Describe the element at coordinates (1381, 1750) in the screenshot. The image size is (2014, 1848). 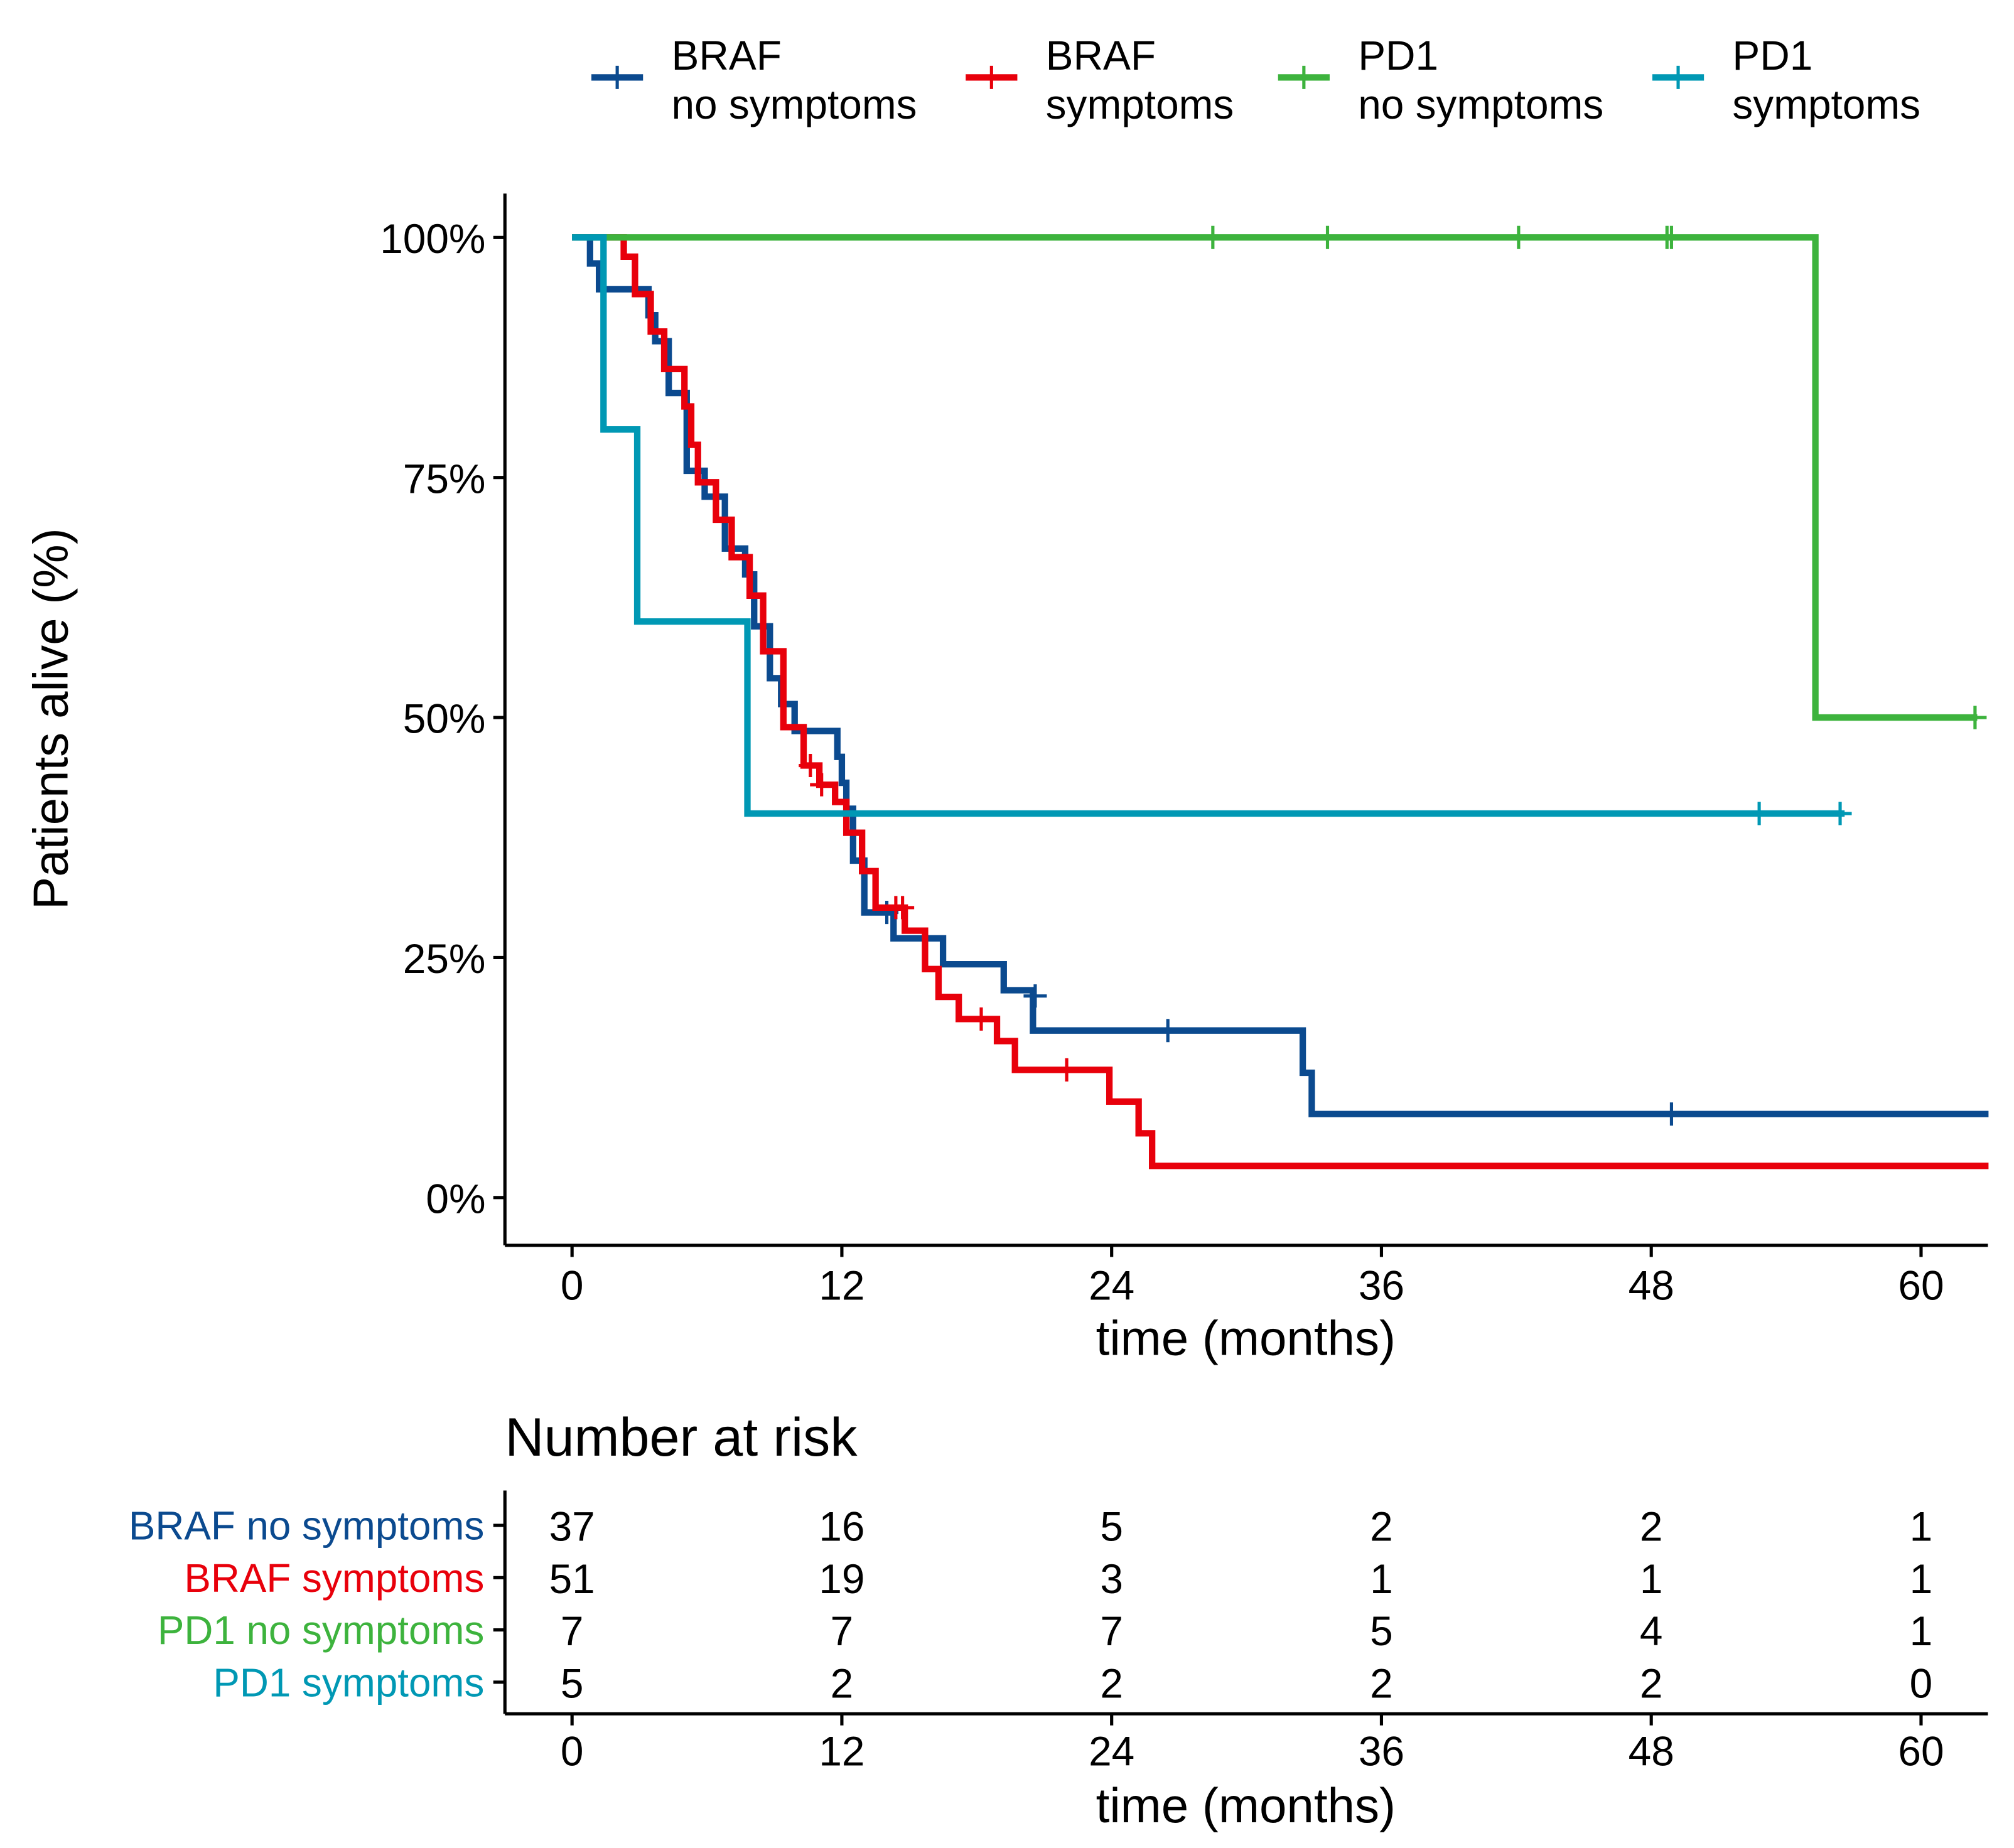
I see `risk-x-tick-label: 36` at that location.